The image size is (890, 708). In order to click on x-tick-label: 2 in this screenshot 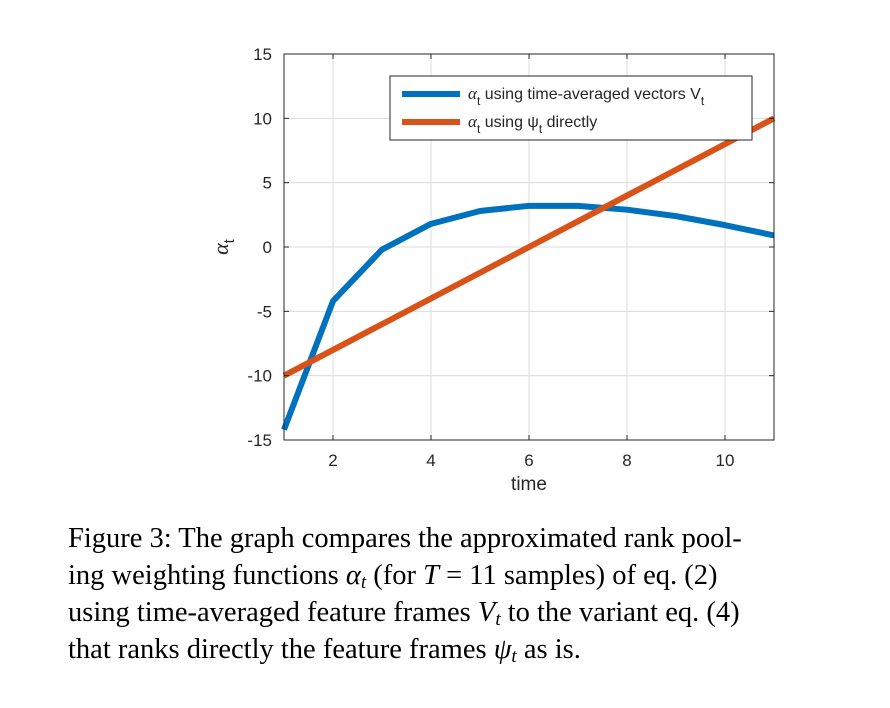, I will do `click(332, 460)`.